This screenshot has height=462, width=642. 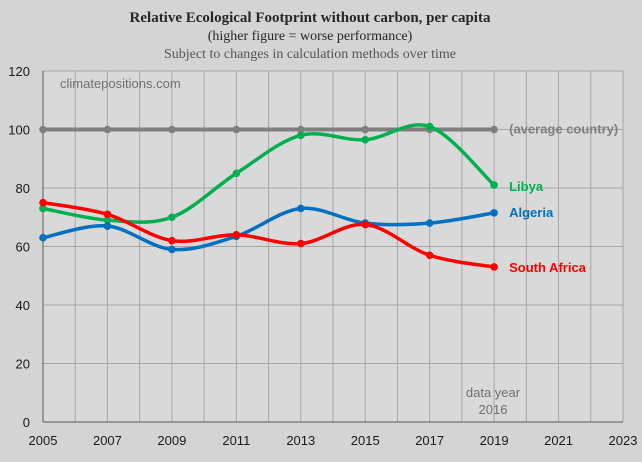 I want to click on series-label-algeria: Algeria, so click(x=531, y=212).